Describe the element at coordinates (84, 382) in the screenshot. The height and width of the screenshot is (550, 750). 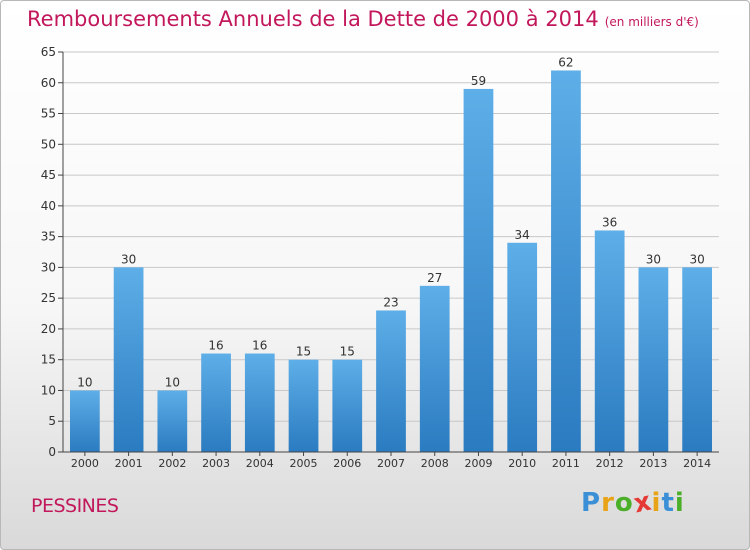
I see `data-label-2000: 10` at that location.